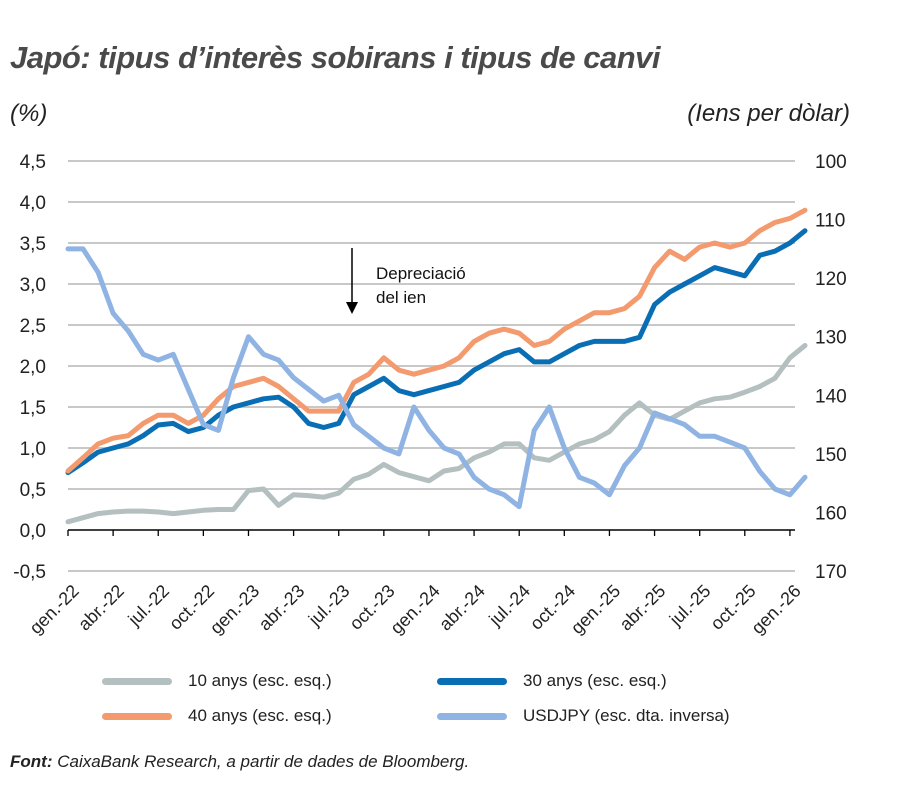 The width and height of the screenshot is (900, 805). What do you see at coordinates (33, 244) in the screenshot?
I see `y-tick-label: 3,5` at bounding box center [33, 244].